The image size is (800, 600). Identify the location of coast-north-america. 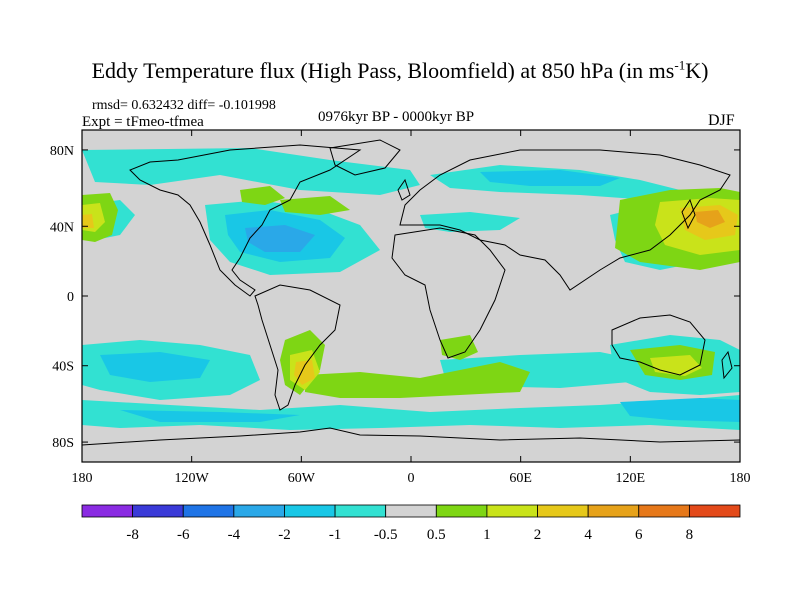
(245, 220).